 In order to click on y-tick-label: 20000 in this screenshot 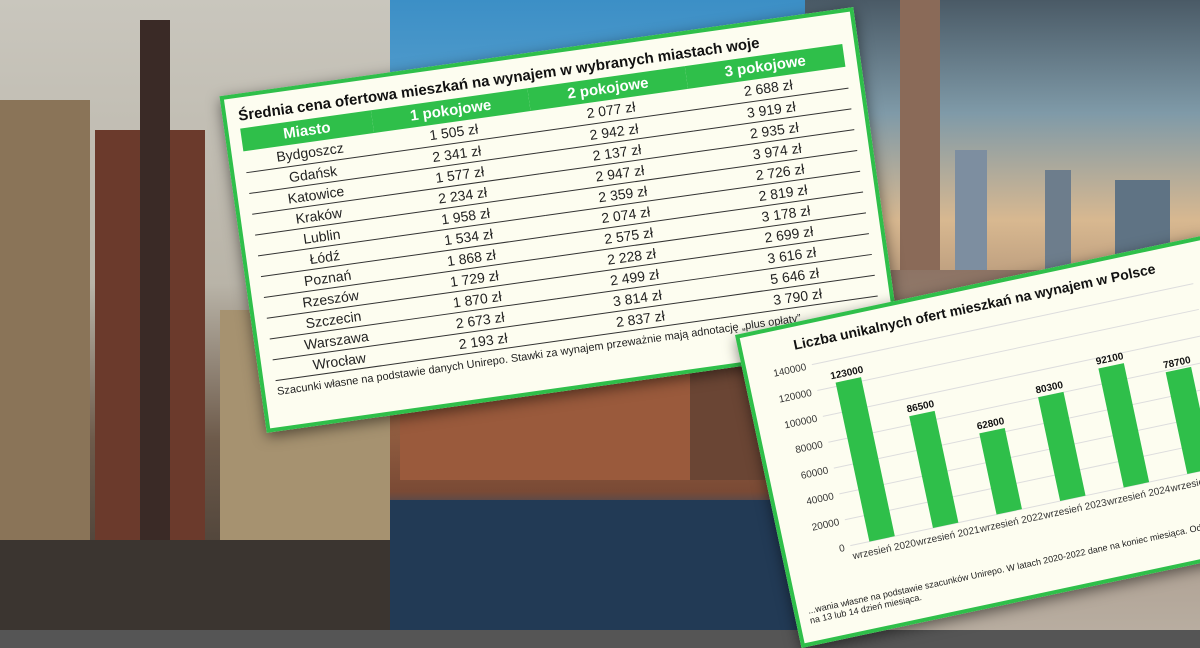, I will do `click(826, 525)`.